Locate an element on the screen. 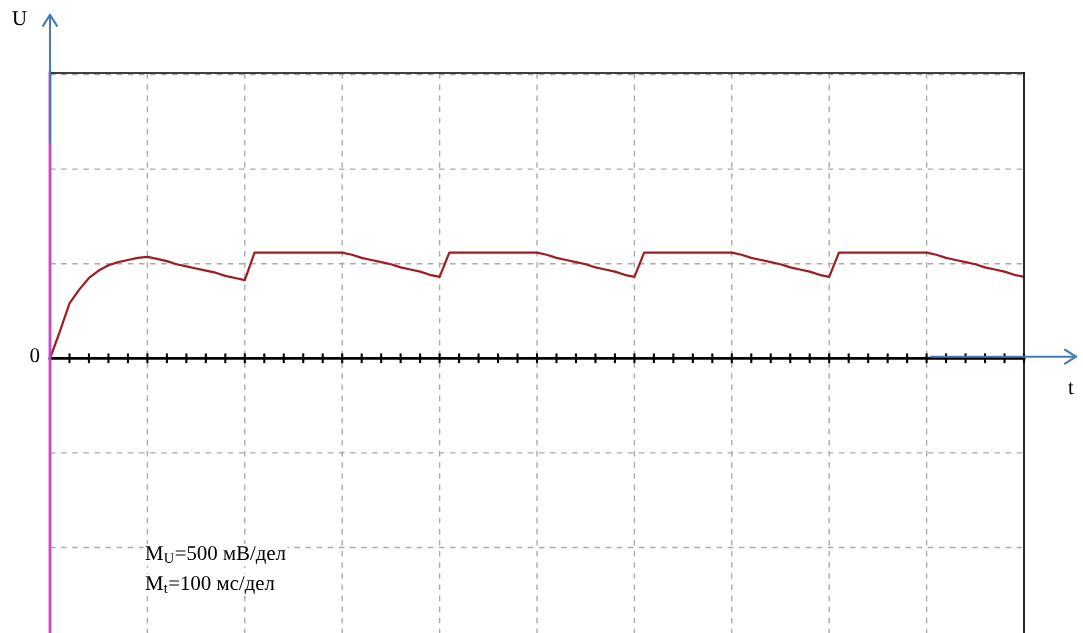 The width and height of the screenshot is (1083, 633). text: M$_{t}$=100 мс/дел is located at coordinates (210, 585).